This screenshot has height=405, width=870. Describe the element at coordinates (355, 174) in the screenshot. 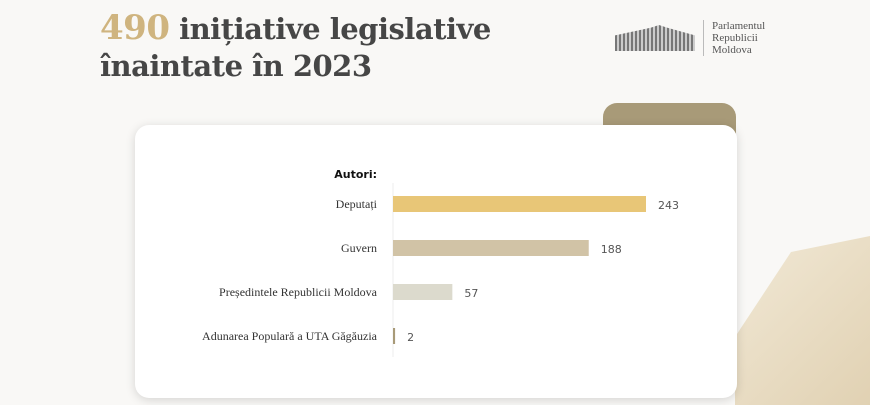

I see `chart-title: Autori:` at that location.